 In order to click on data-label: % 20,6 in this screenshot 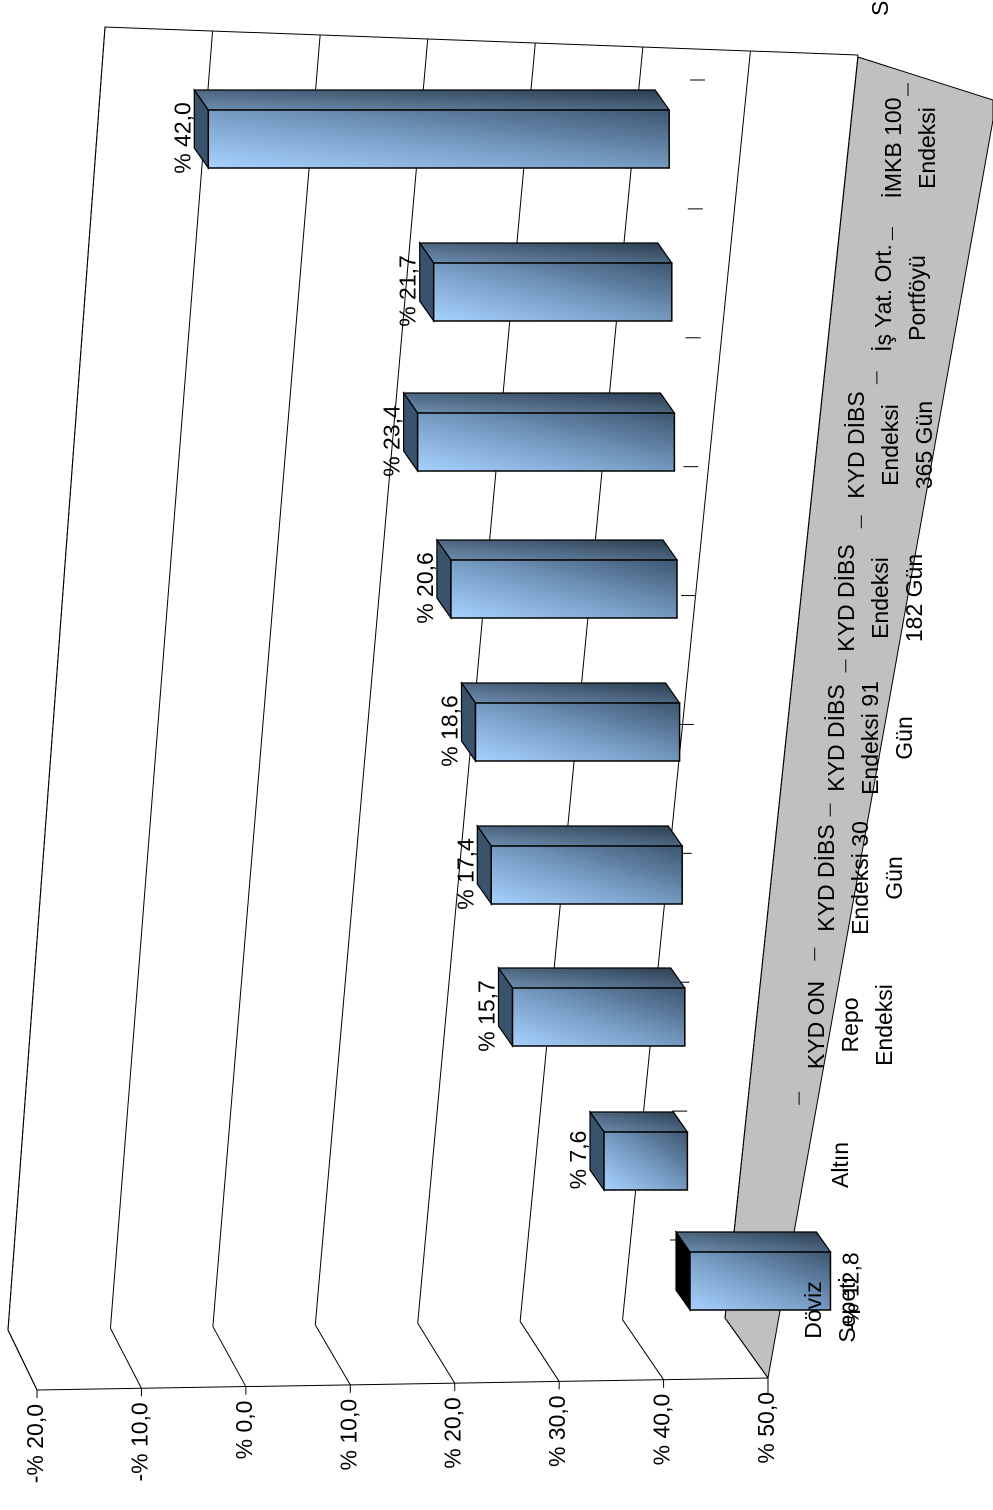, I will do `click(425, 588)`.